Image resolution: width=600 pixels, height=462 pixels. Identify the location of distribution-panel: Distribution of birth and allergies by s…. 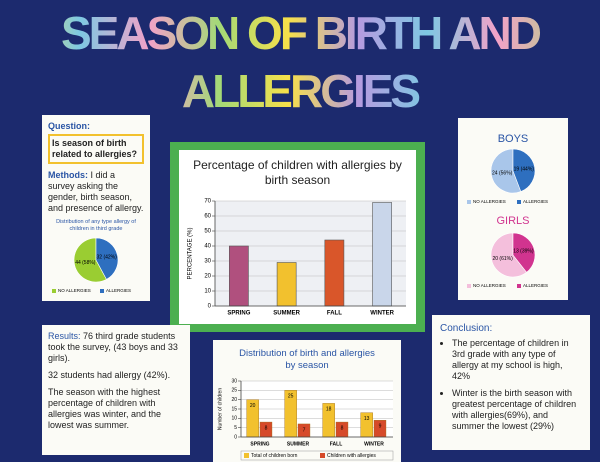
(307, 401).